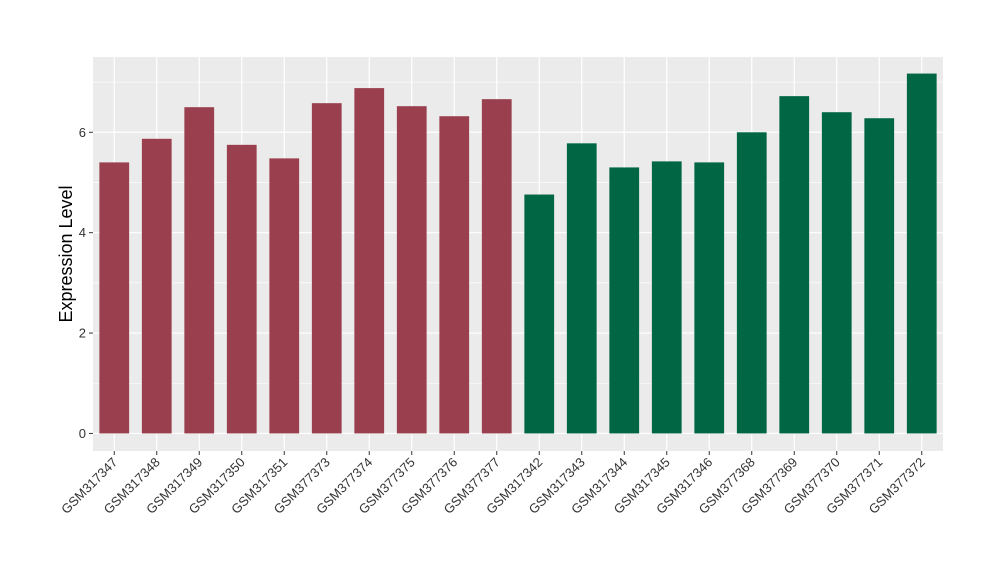 Image resolution: width=1000 pixels, height=580 pixels. What do you see at coordinates (836, 273) in the screenshot?
I see `bar-GSM377370` at bounding box center [836, 273].